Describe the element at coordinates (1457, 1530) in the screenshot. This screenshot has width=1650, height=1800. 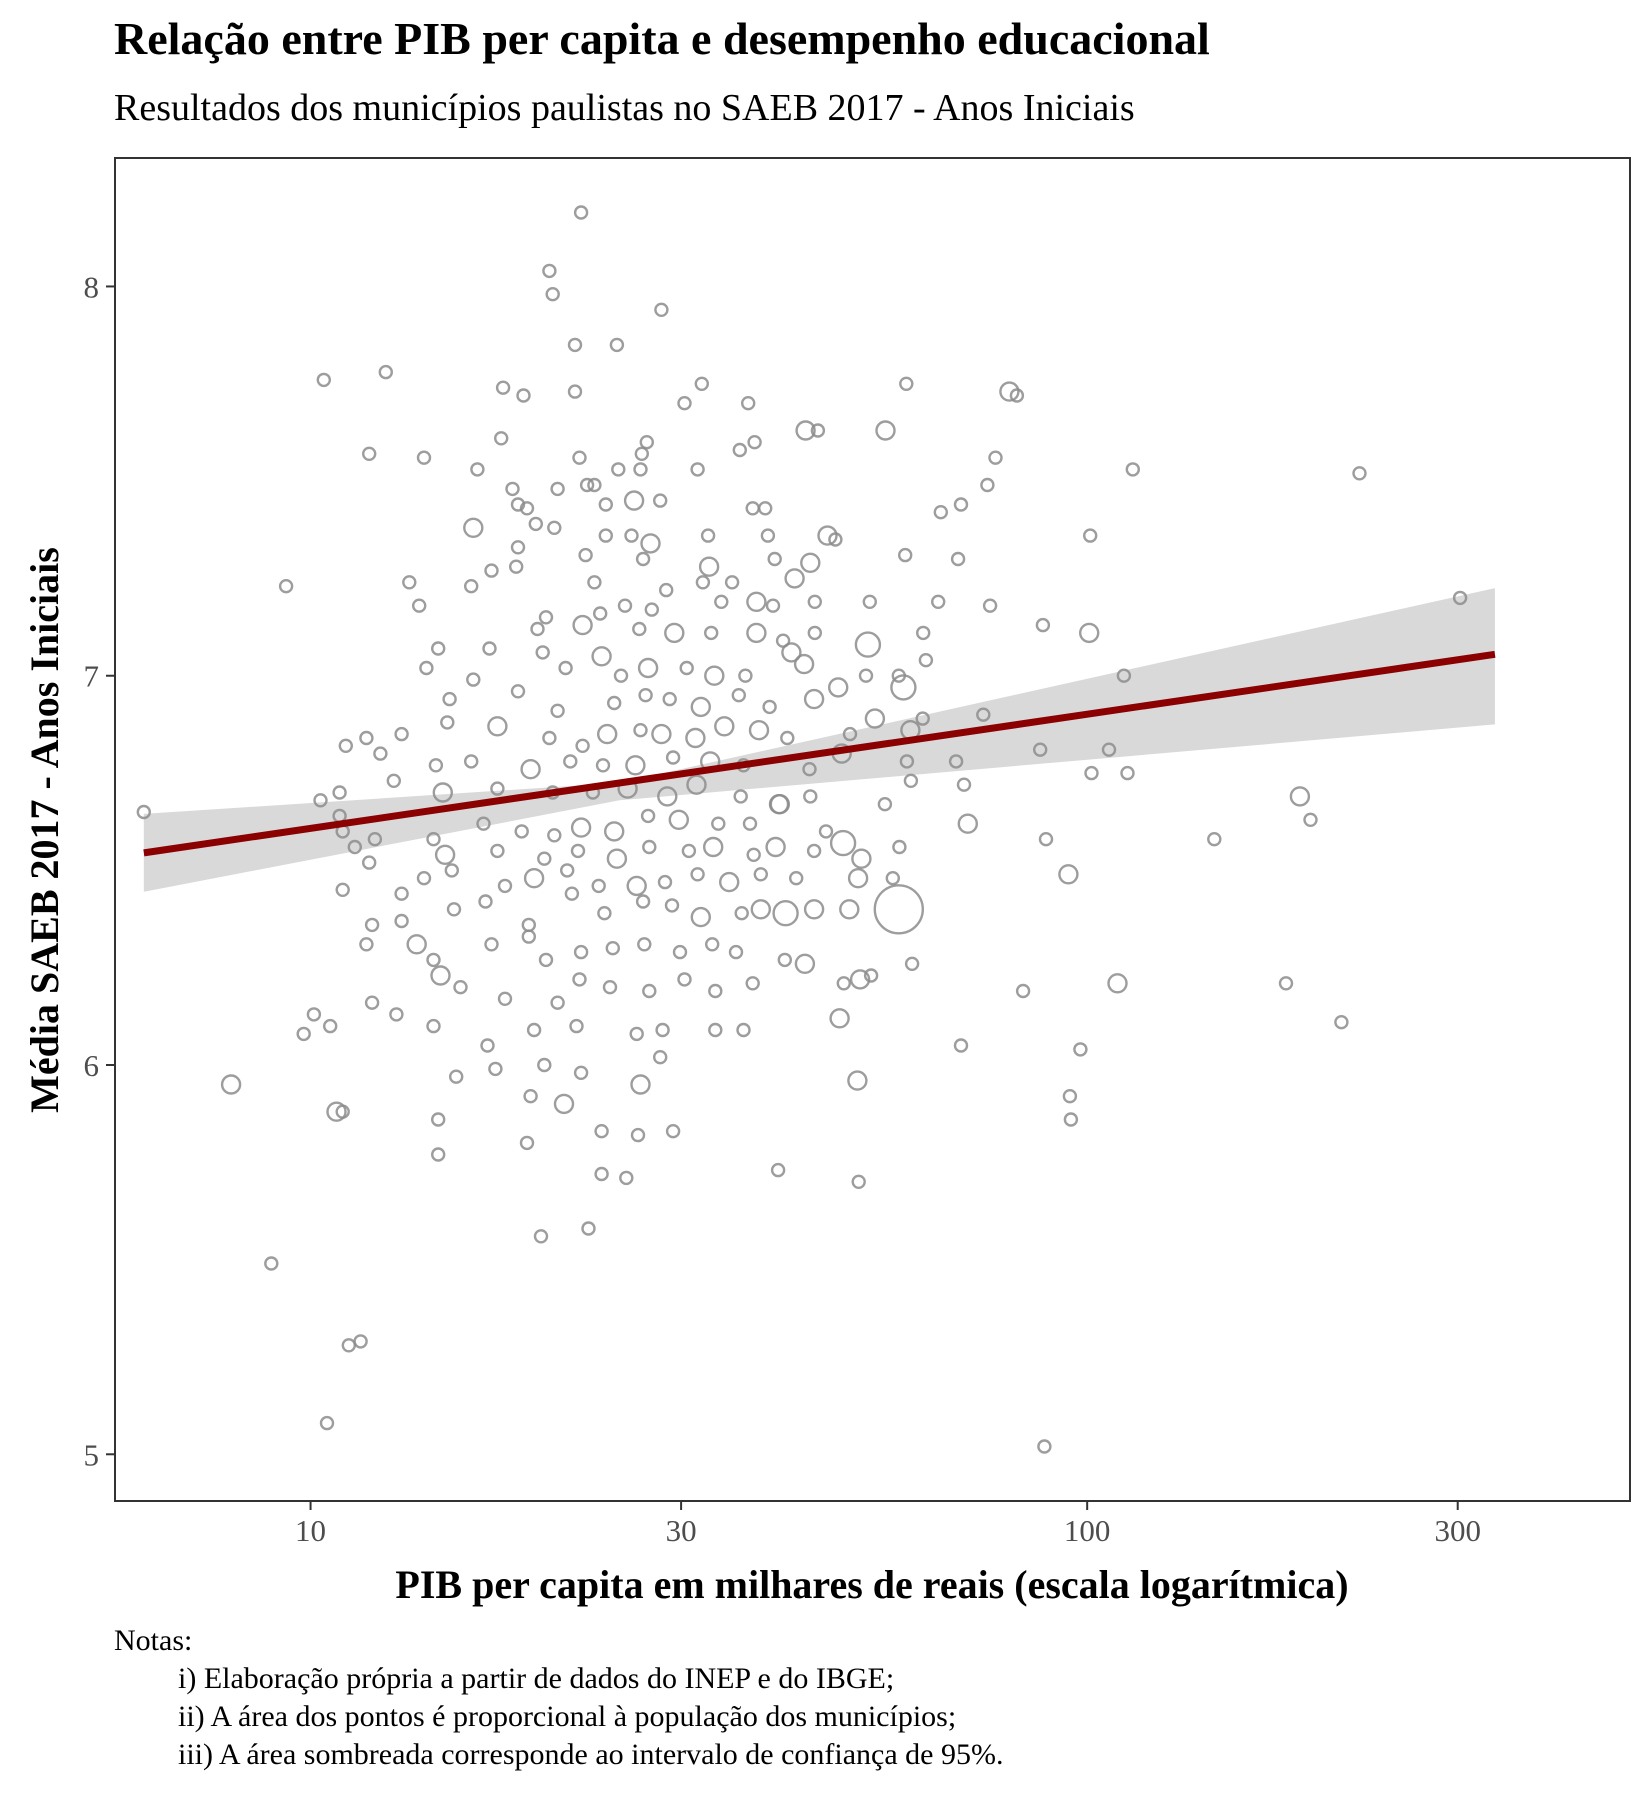
I see `x-tick-label: 300` at that location.